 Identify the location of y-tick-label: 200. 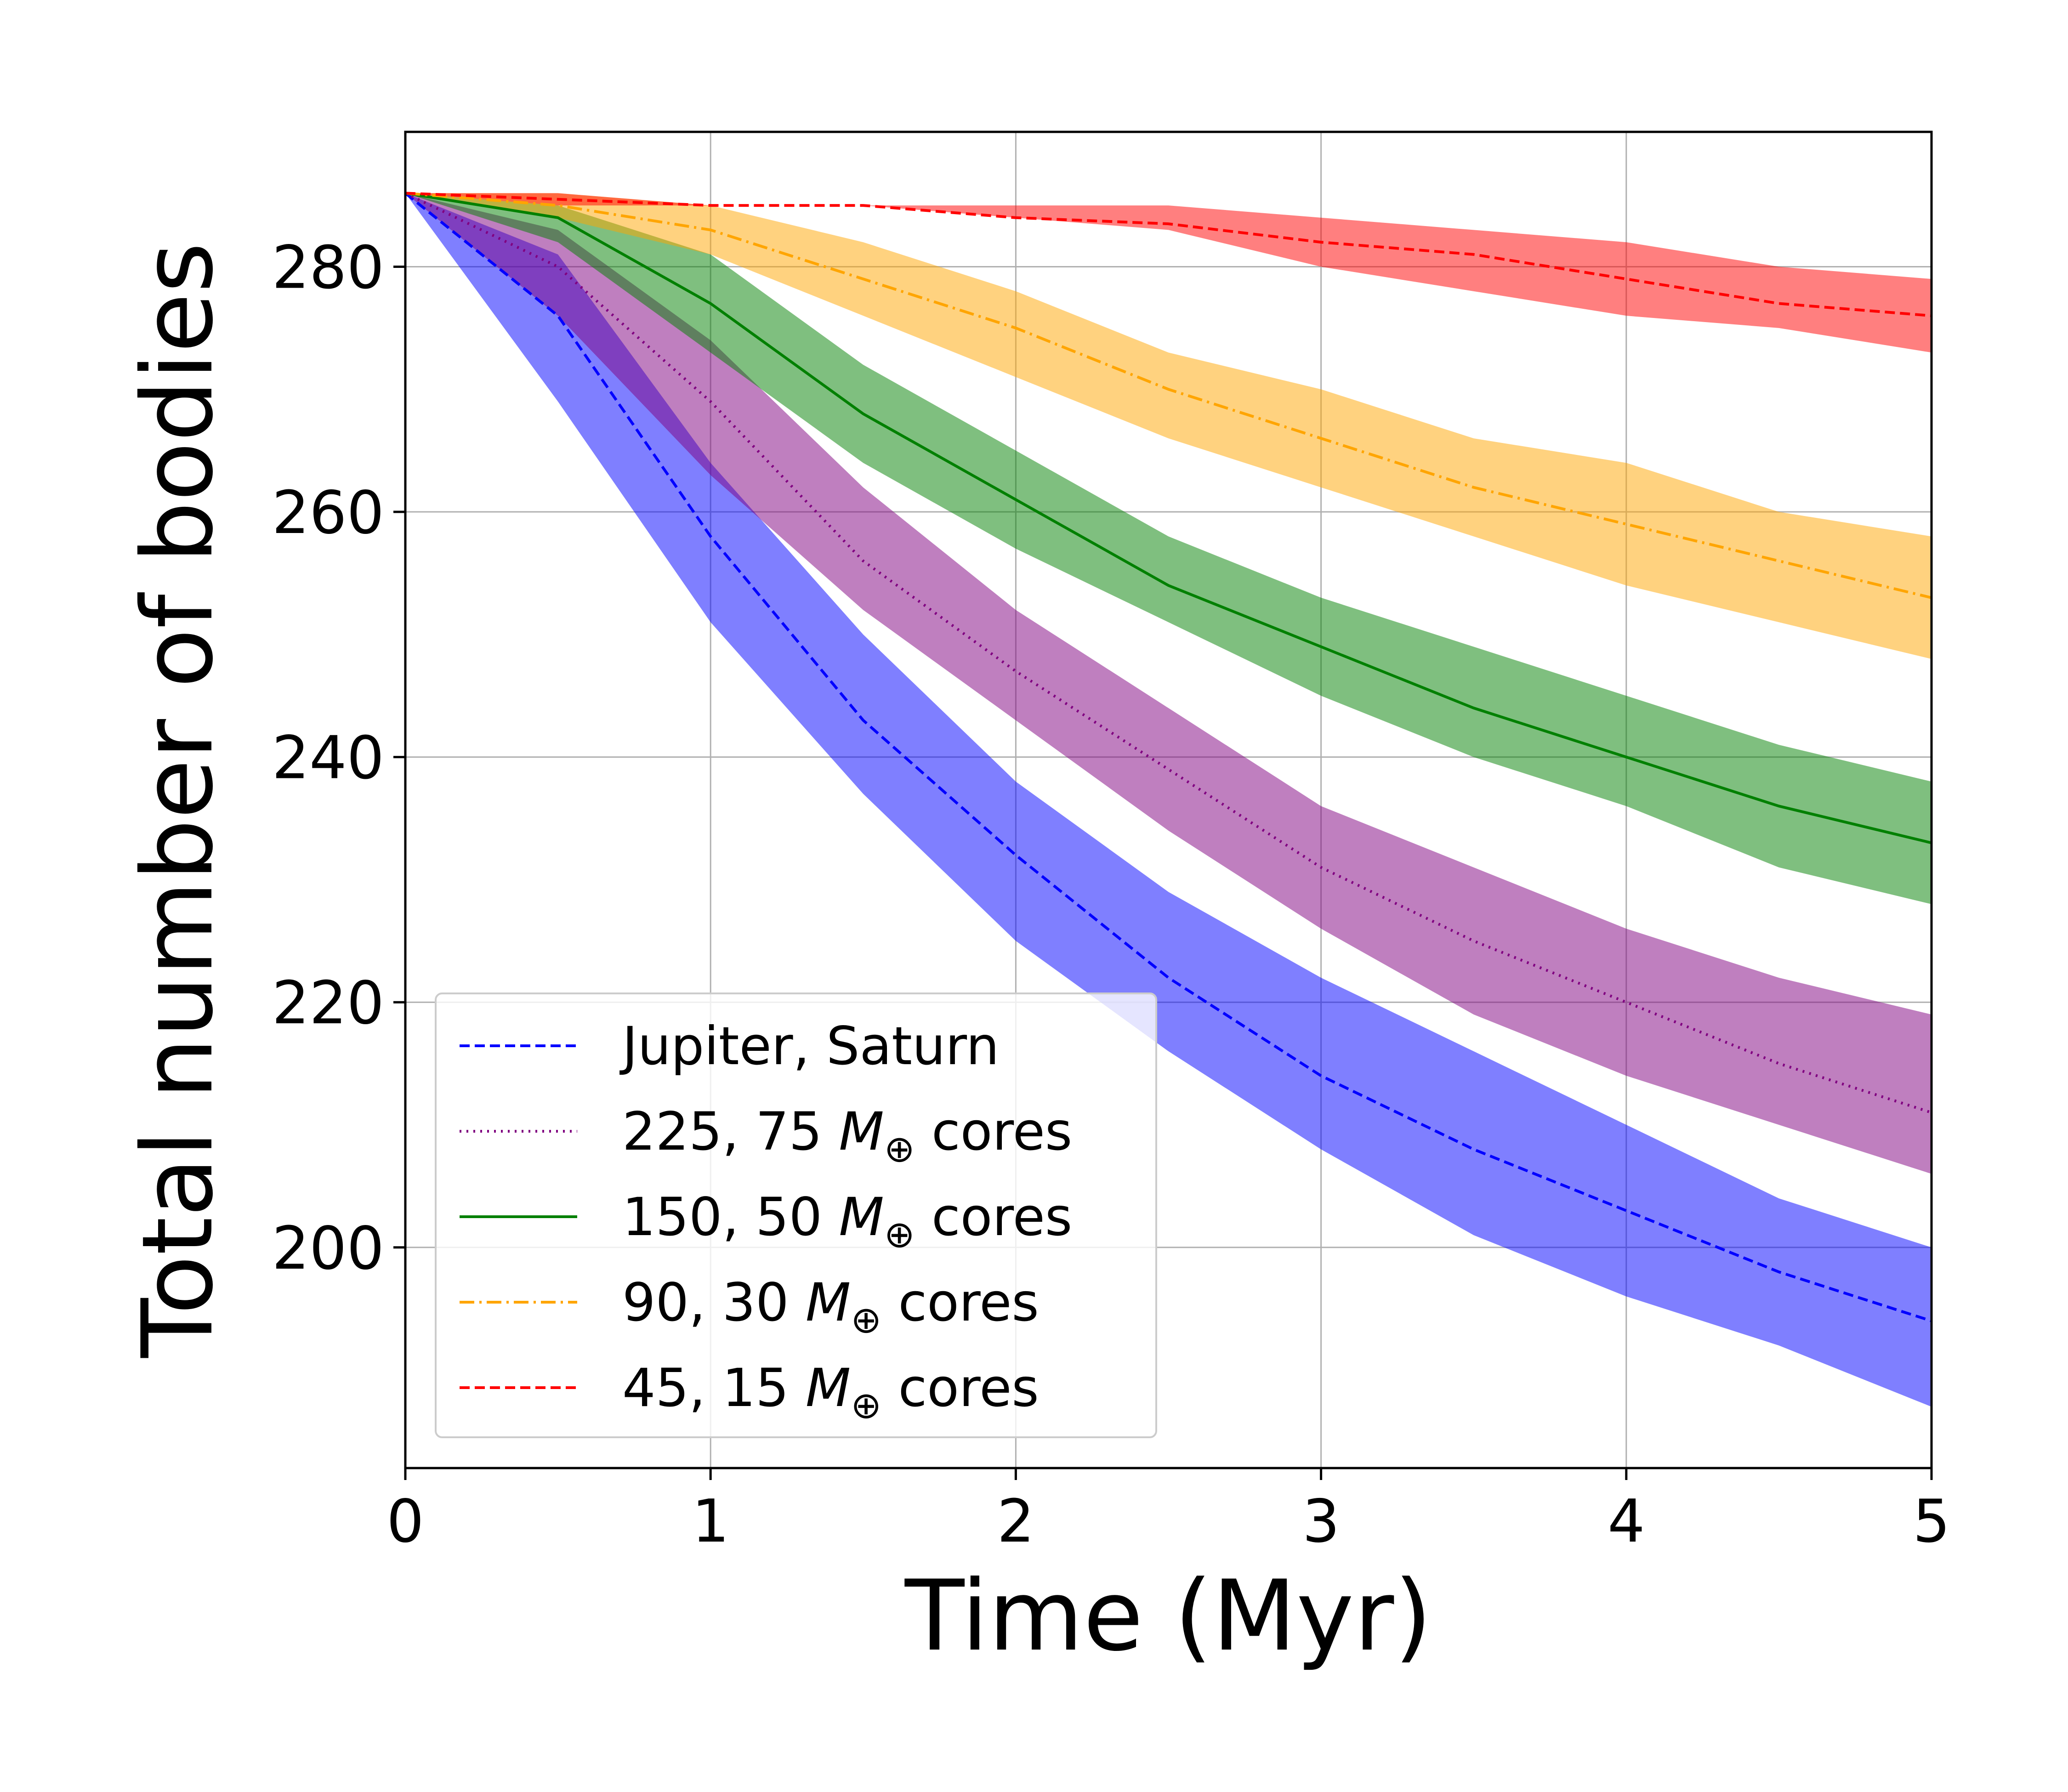
(328, 1248).